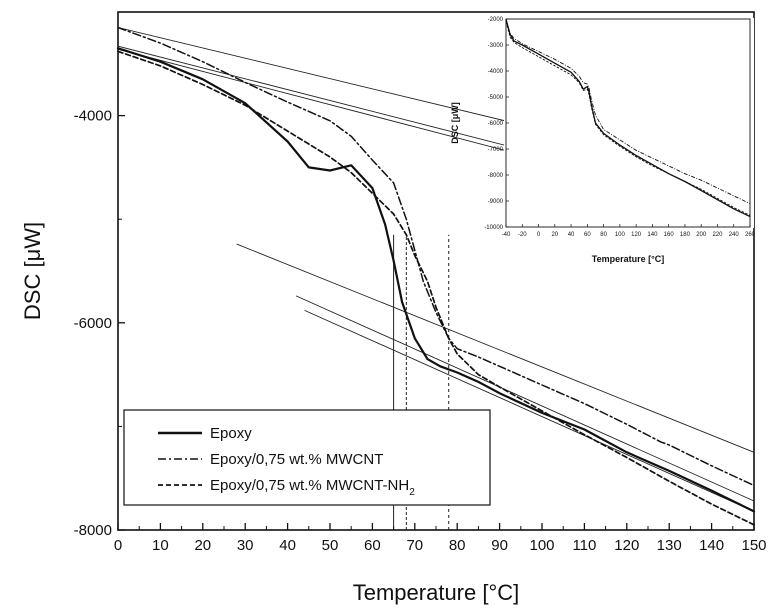 The width and height of the screenshot is (772, 609). I want to click on inset-x-tick-label--20: -20, so click(522, 235).